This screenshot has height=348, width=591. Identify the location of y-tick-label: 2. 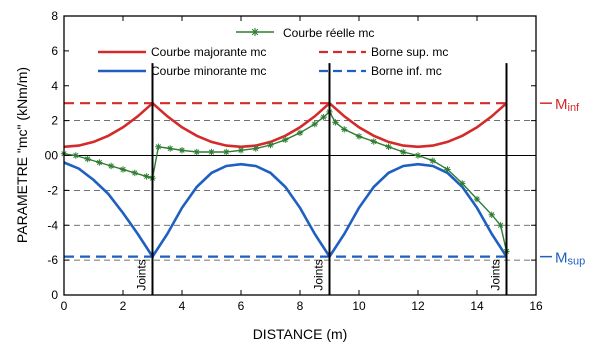
(54, 121).